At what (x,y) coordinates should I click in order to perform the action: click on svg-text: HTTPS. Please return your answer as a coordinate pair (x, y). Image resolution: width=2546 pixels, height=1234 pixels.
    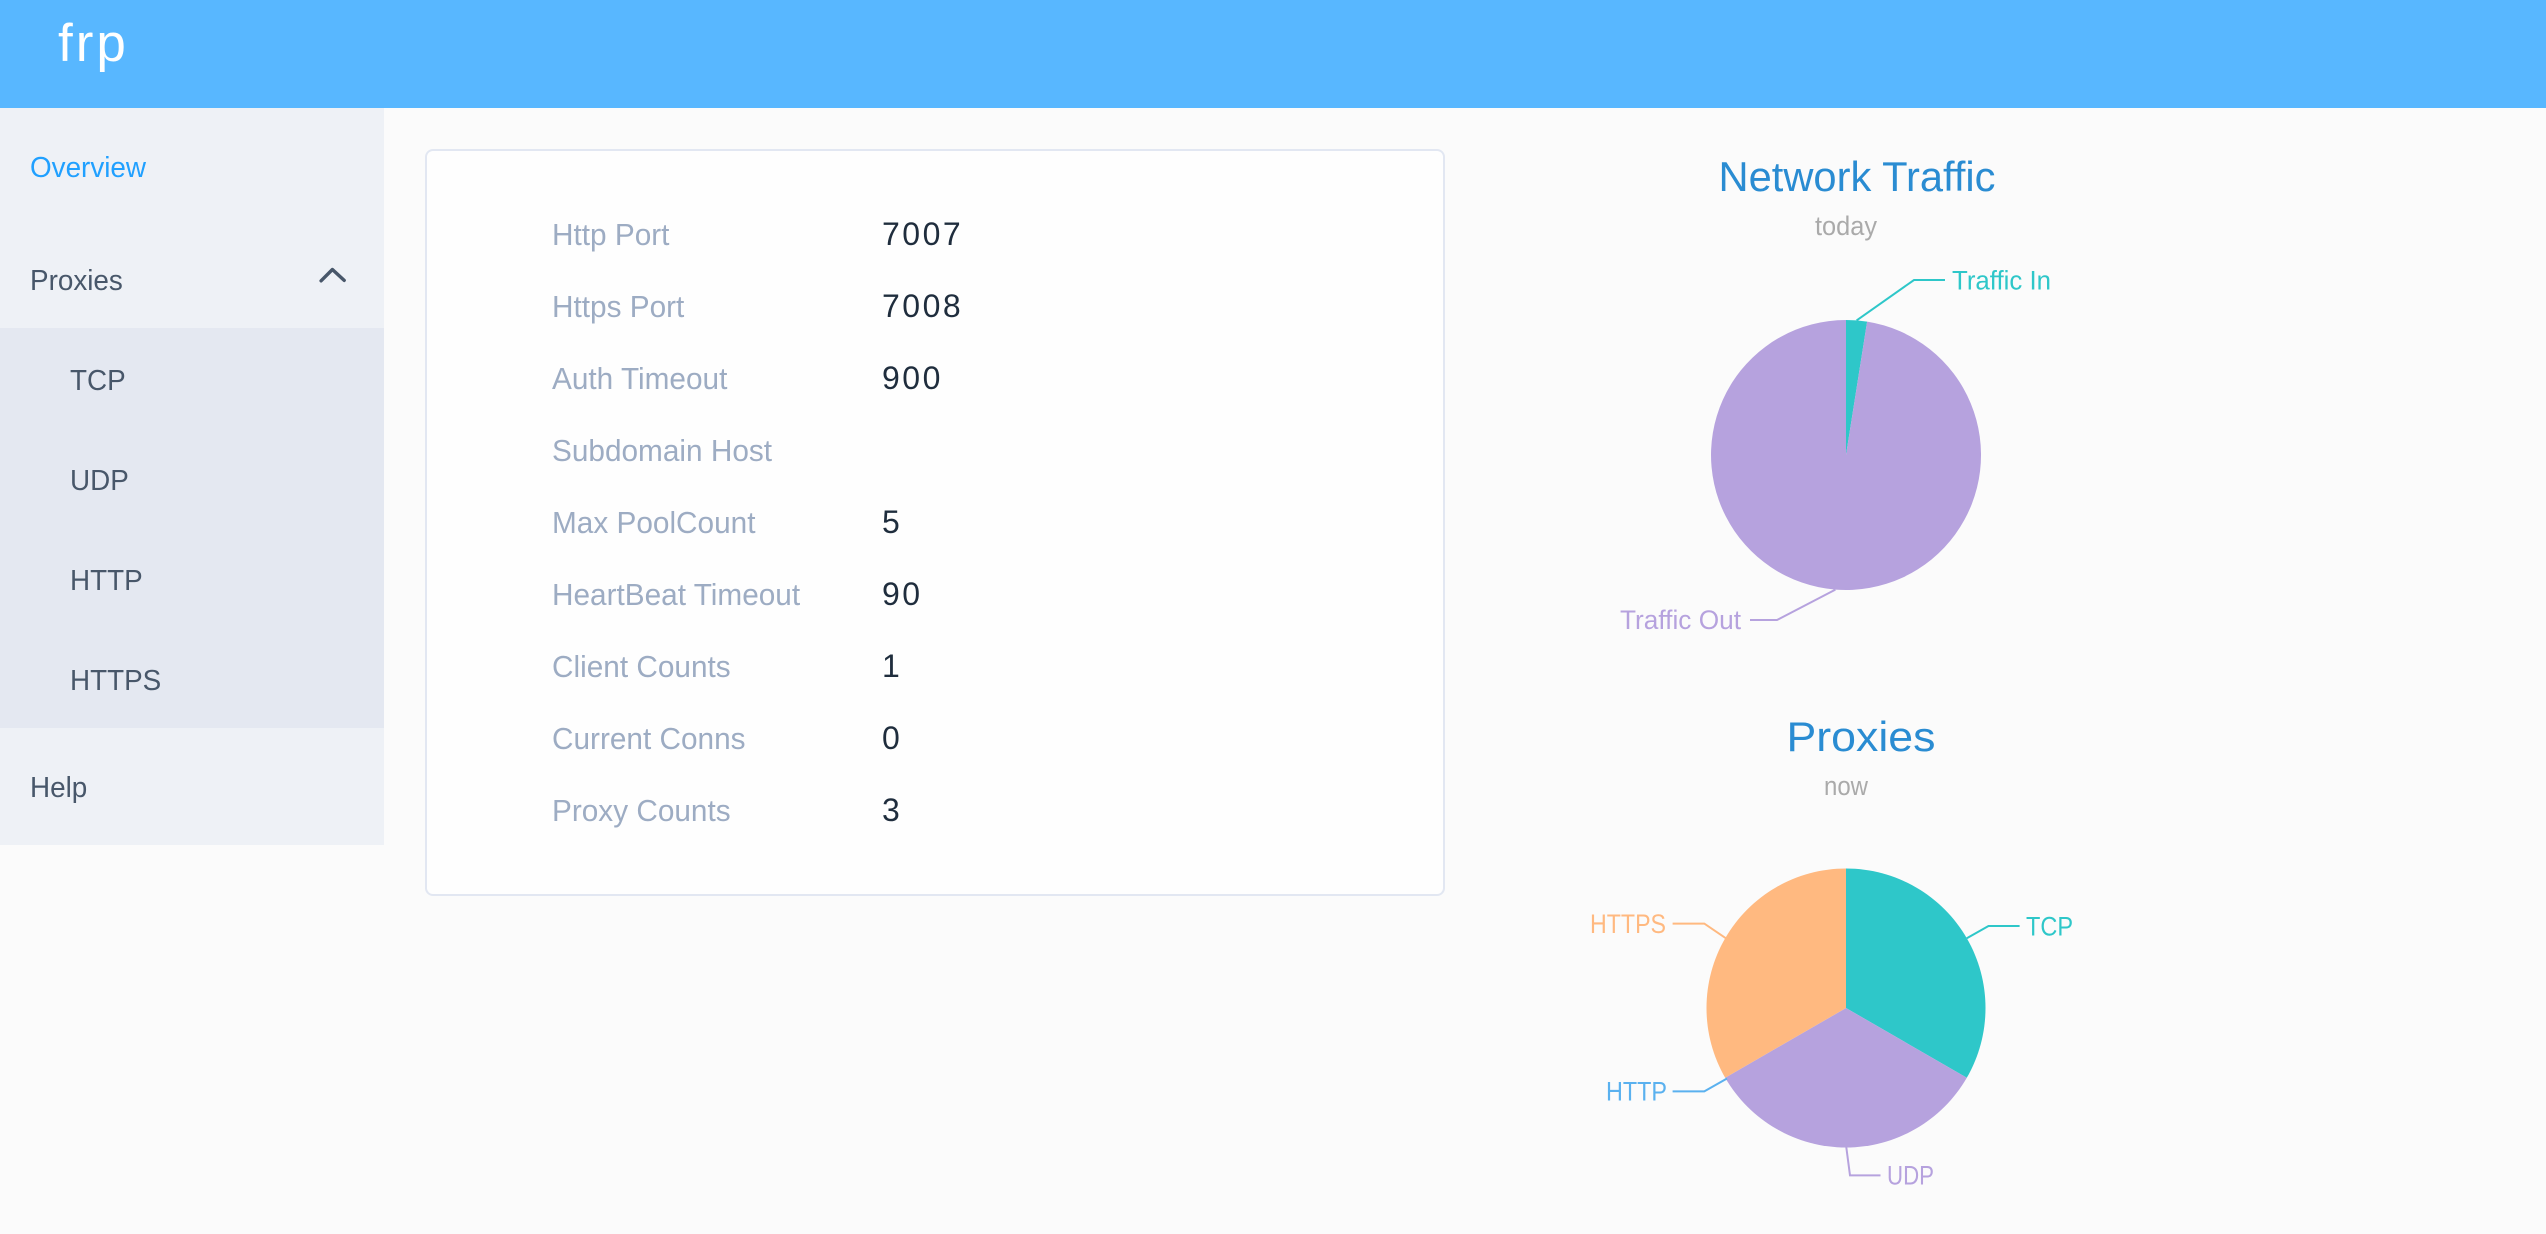
    Looking at the image, I should click on (1628, 924).